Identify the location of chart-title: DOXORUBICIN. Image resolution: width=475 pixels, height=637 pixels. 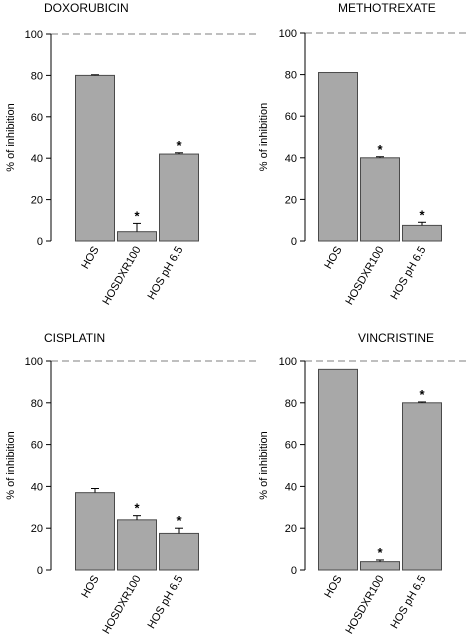
(86, 8).